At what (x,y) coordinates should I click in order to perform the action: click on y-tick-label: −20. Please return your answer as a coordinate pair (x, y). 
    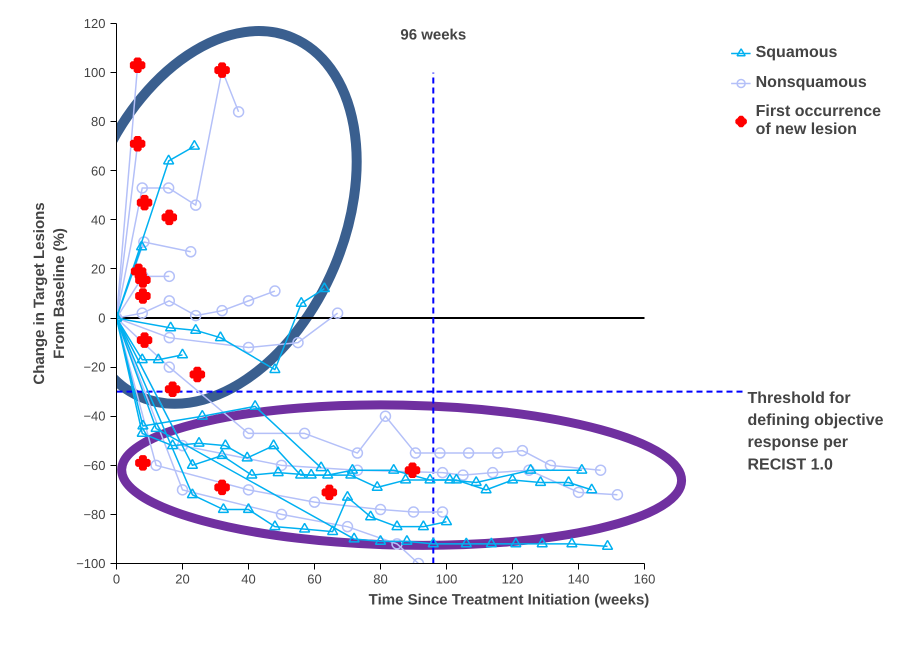
    Looking at the image, I should click on (94, 367).